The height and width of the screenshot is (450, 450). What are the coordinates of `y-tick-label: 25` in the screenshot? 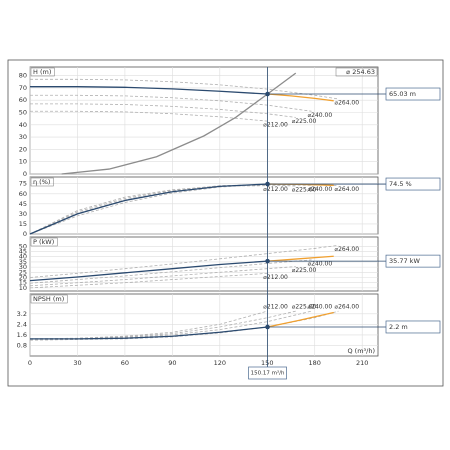 It's located at (23, 272).